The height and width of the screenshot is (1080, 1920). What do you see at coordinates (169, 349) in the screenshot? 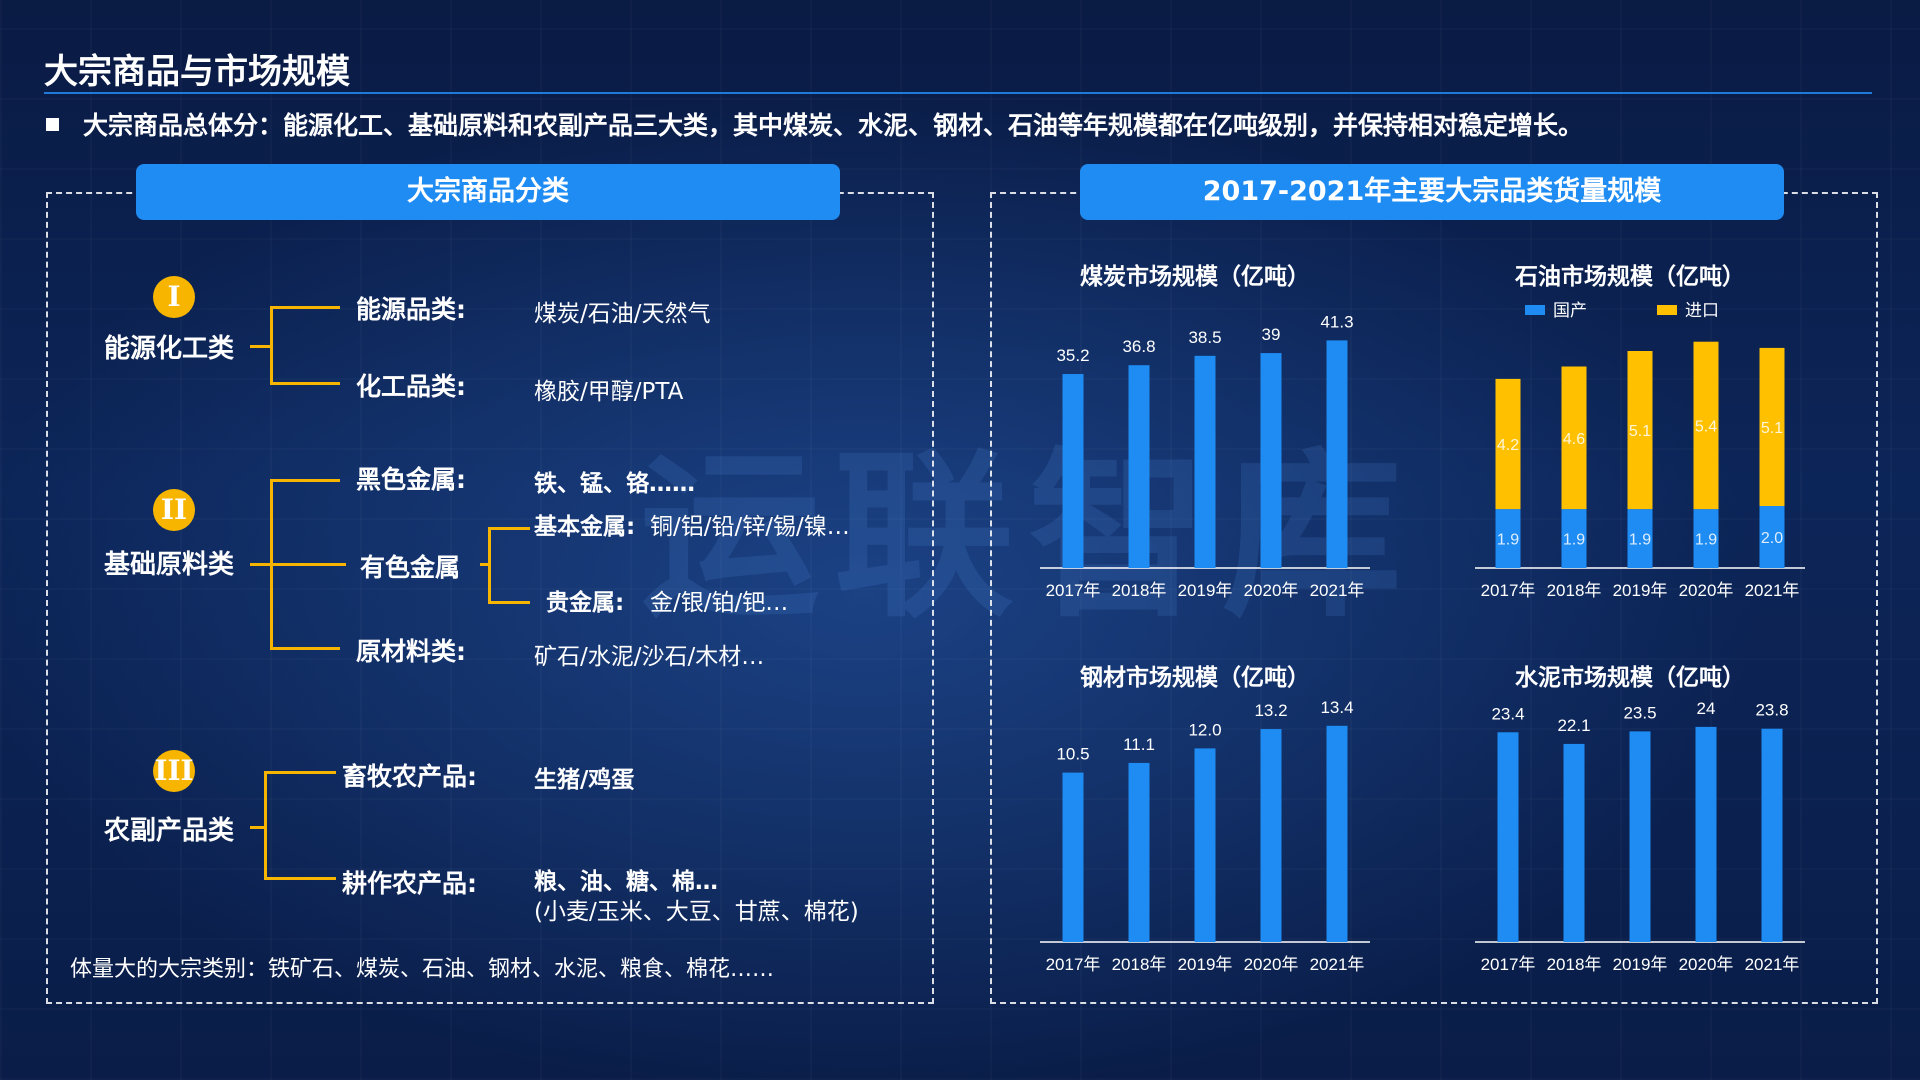
I see `category-energy-chemical: 能源化工类` at bounding box center [169, 349].